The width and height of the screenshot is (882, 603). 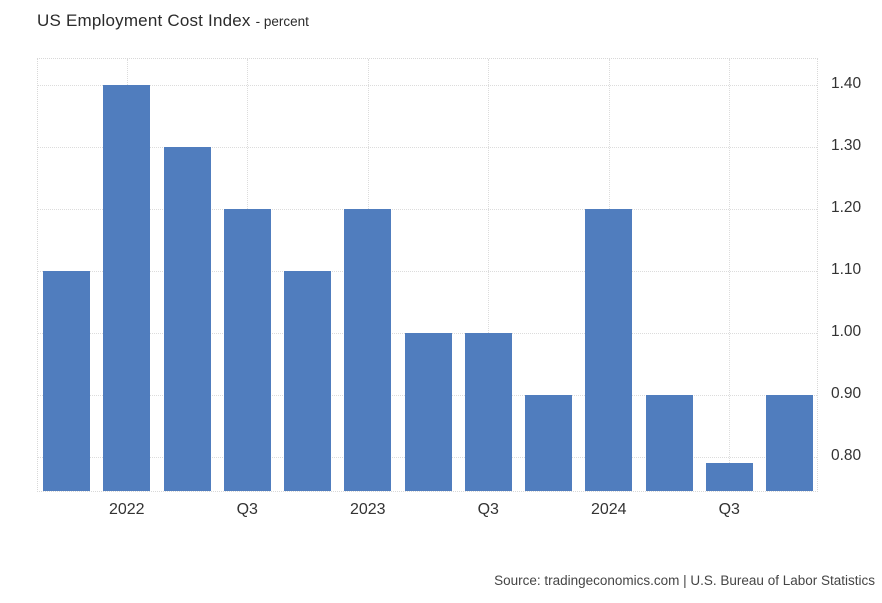 What do you see at coordinates (846, 455) in the screenshot?
I see `y-axis-tick-label: 0.80` at bounding box center [846, 455].